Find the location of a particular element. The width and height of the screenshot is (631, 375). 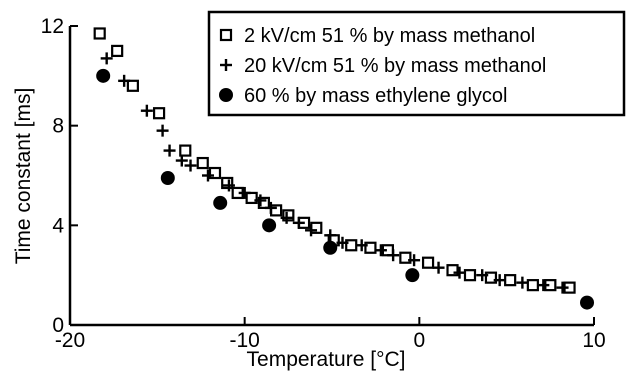

legend-label: 20 kV/cm 51 % by mass methanol is located at coordinates (395, 66).